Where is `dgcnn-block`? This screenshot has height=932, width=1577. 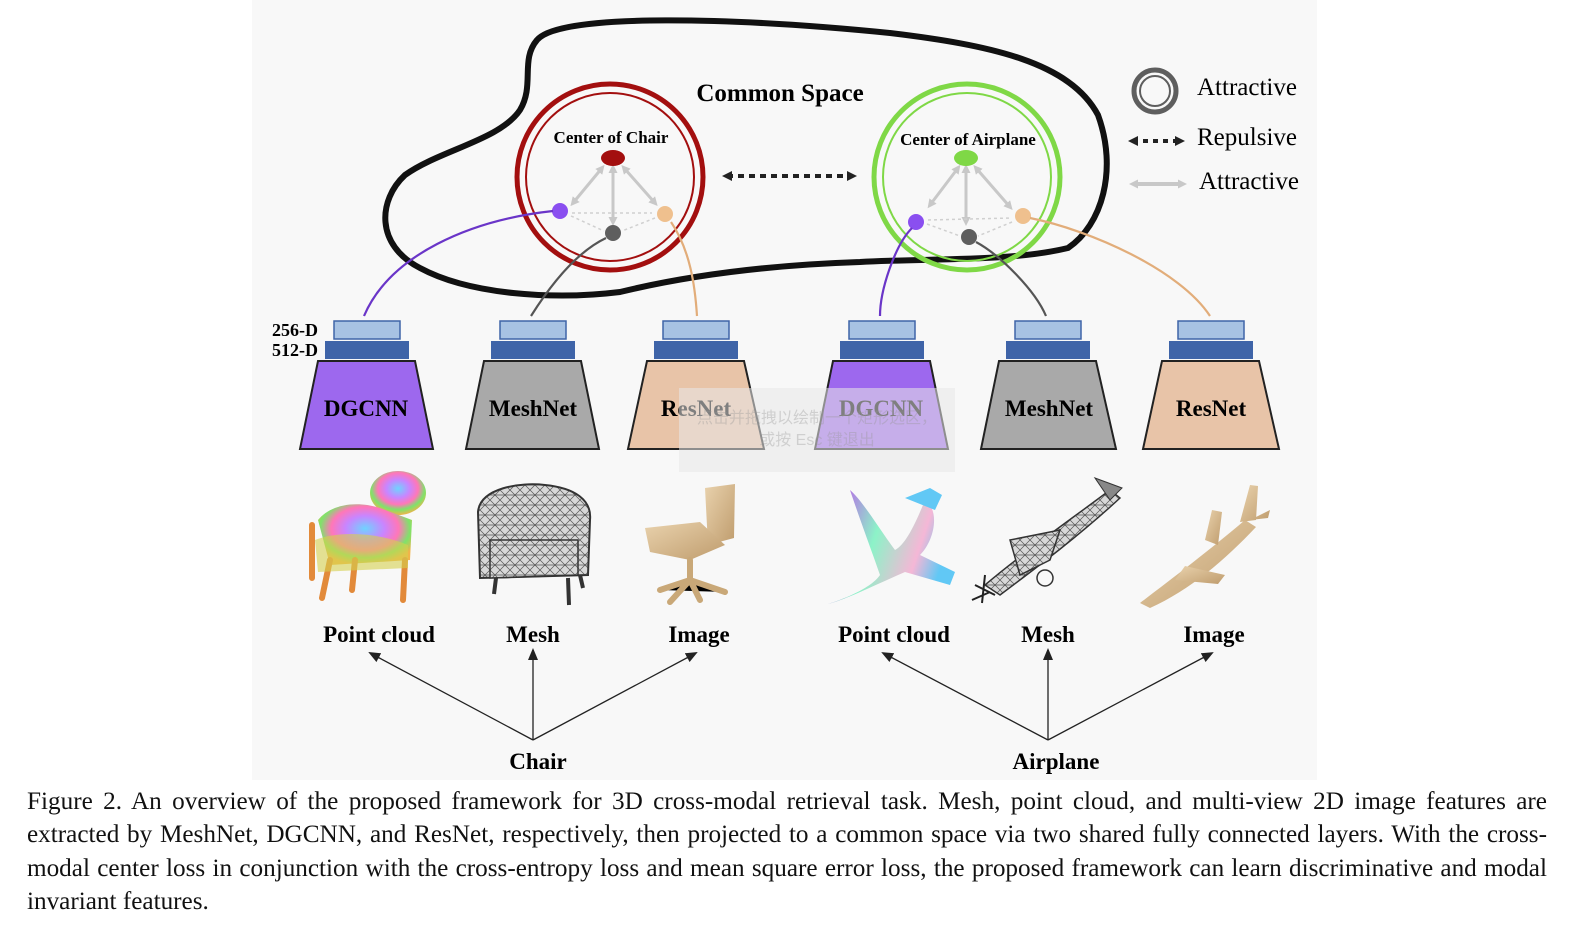 dgcnn-block is located at coordinates (366, 405).